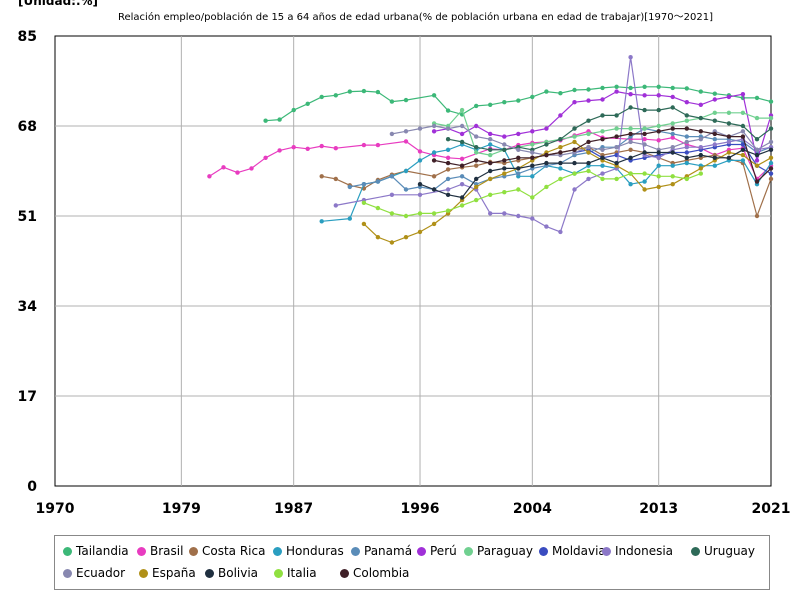  Describe the element at coordinates (174, 573) in the screenshot. I see `legend-label: España` at that location.